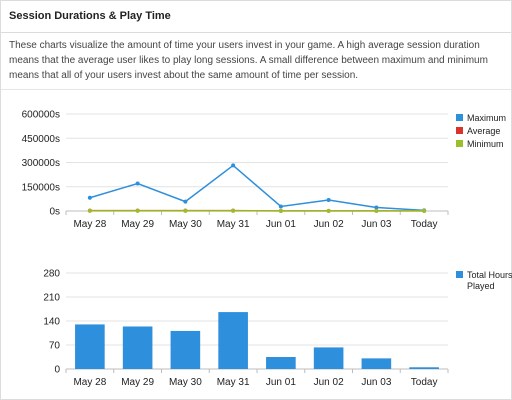 Image resolution: width=512 pixels, height=400 pixels. I want to click on y-tick-label: 300000s, so click(41, 163).